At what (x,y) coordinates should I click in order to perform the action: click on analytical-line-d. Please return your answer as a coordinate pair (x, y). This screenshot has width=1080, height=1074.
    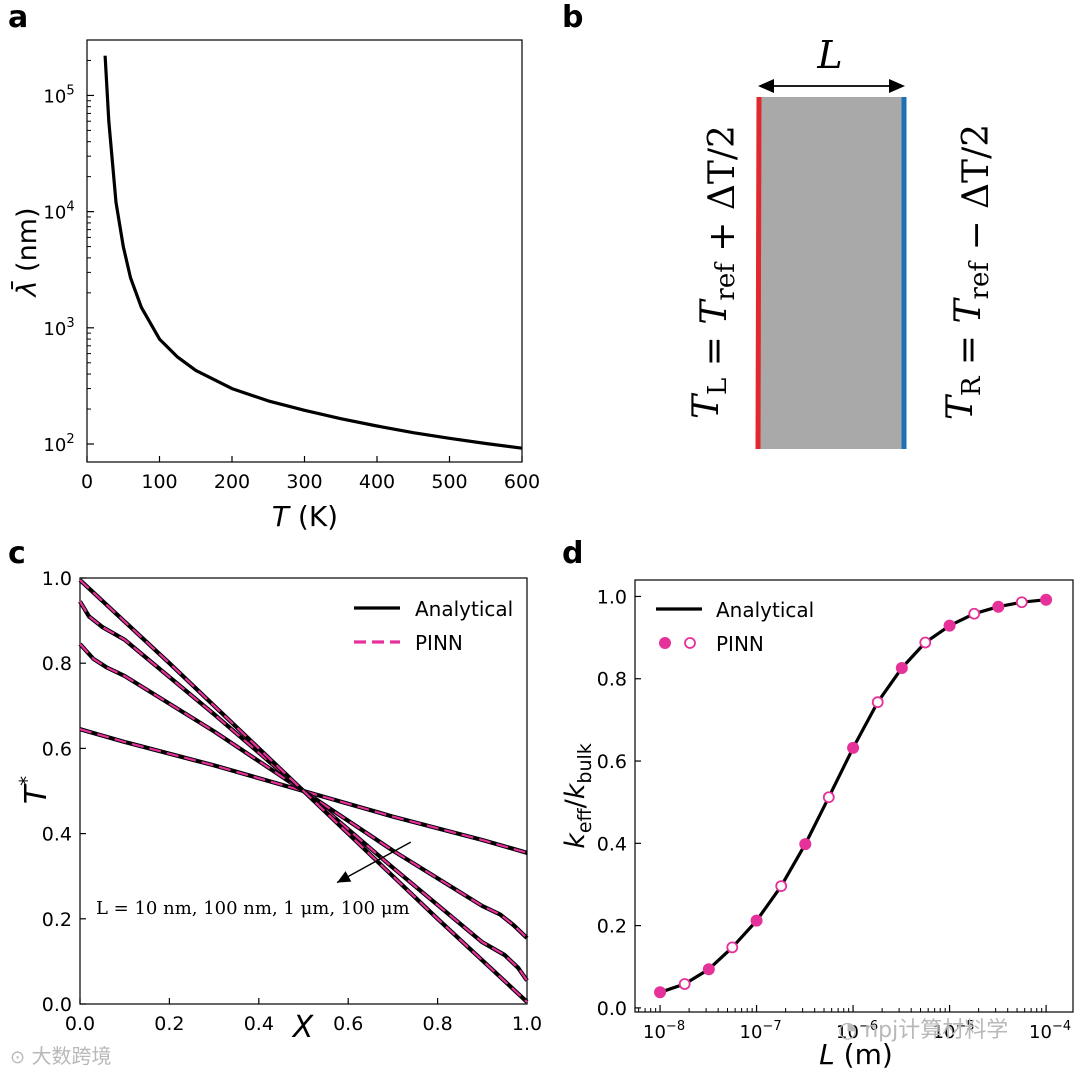
    Looking at the image, I should click on (853, 796).